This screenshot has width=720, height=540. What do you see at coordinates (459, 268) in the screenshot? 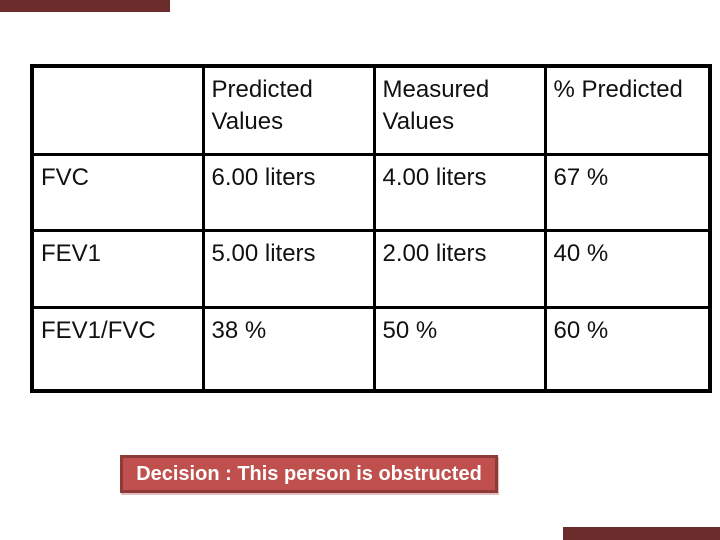
I see `cell-fev1-measured: 2.00 liters` at bounding box center [459, 268].